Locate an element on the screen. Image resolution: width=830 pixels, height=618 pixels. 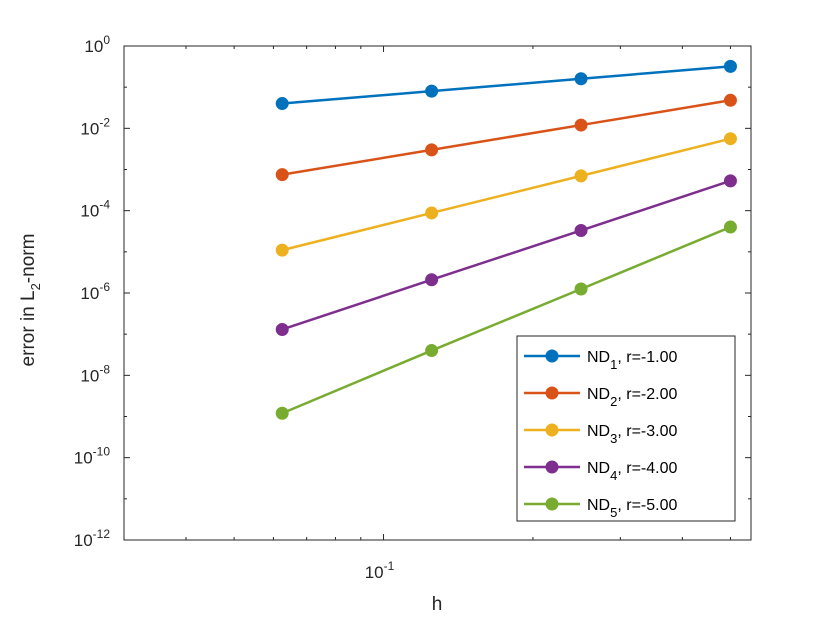
legend-label: ND3, r=-3.00 is located at coordinates (632, 434).